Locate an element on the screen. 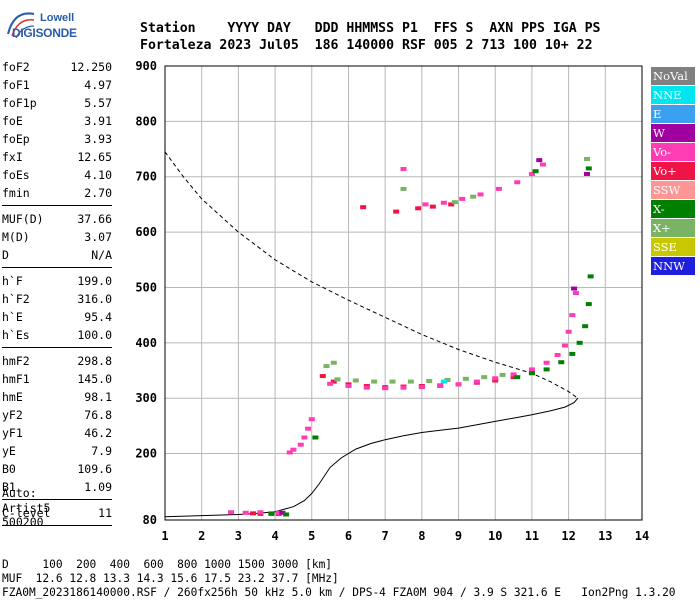  param-row: h`F 199.0 is located at coordinates (57, 281).